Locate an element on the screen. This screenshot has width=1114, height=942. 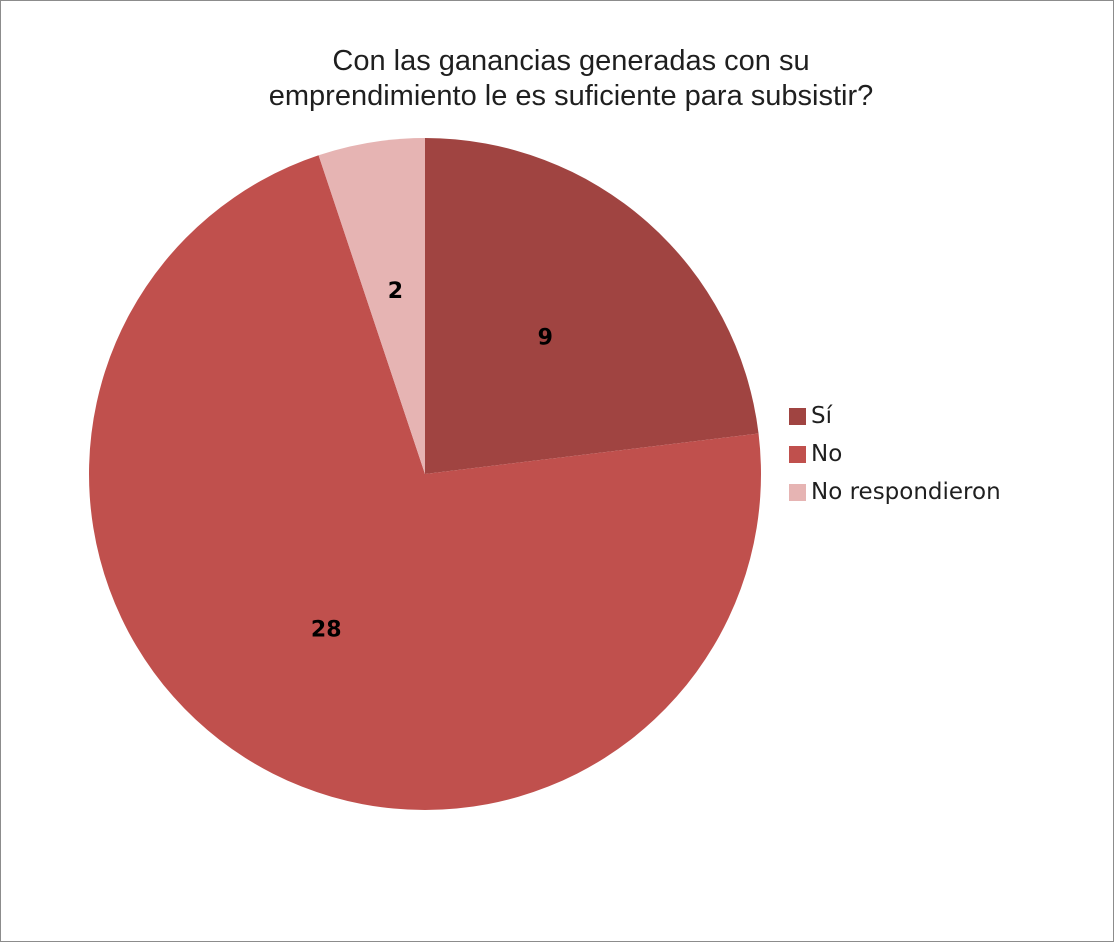
pie-data-labels: 9 28 2 is located at coordinates (432, 461).